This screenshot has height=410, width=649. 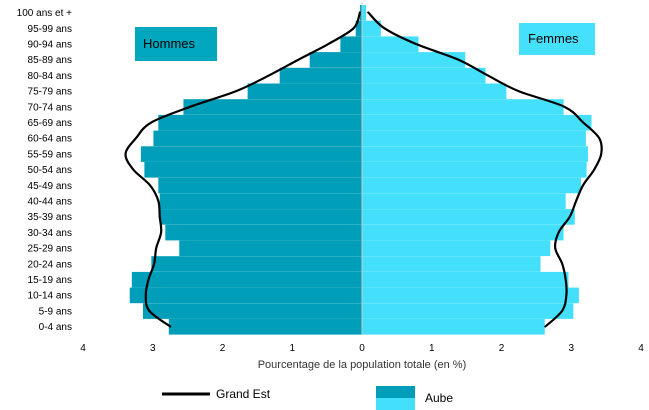 What do you see at coordinates (251, 154) in the screenshot?
I see `bar-hommes-55-59-ans` at bounding box center [251, 154].